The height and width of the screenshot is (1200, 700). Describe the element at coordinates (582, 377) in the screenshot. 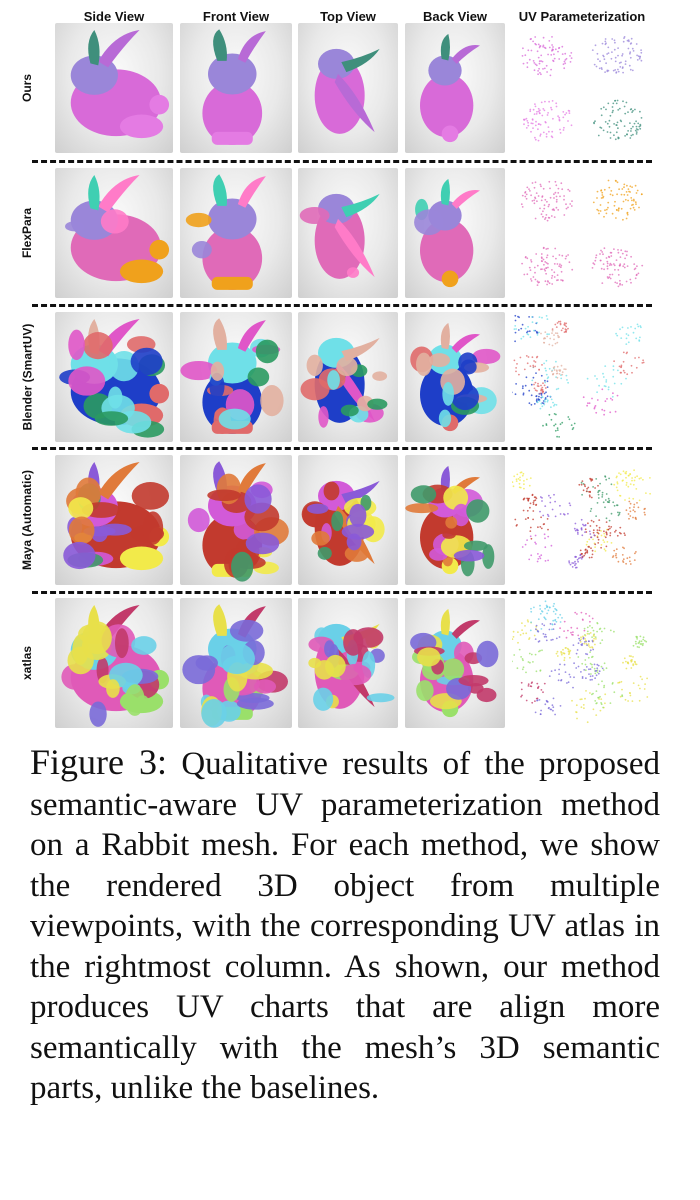

I see `uv-atlas-blender-smartuv` at that location.